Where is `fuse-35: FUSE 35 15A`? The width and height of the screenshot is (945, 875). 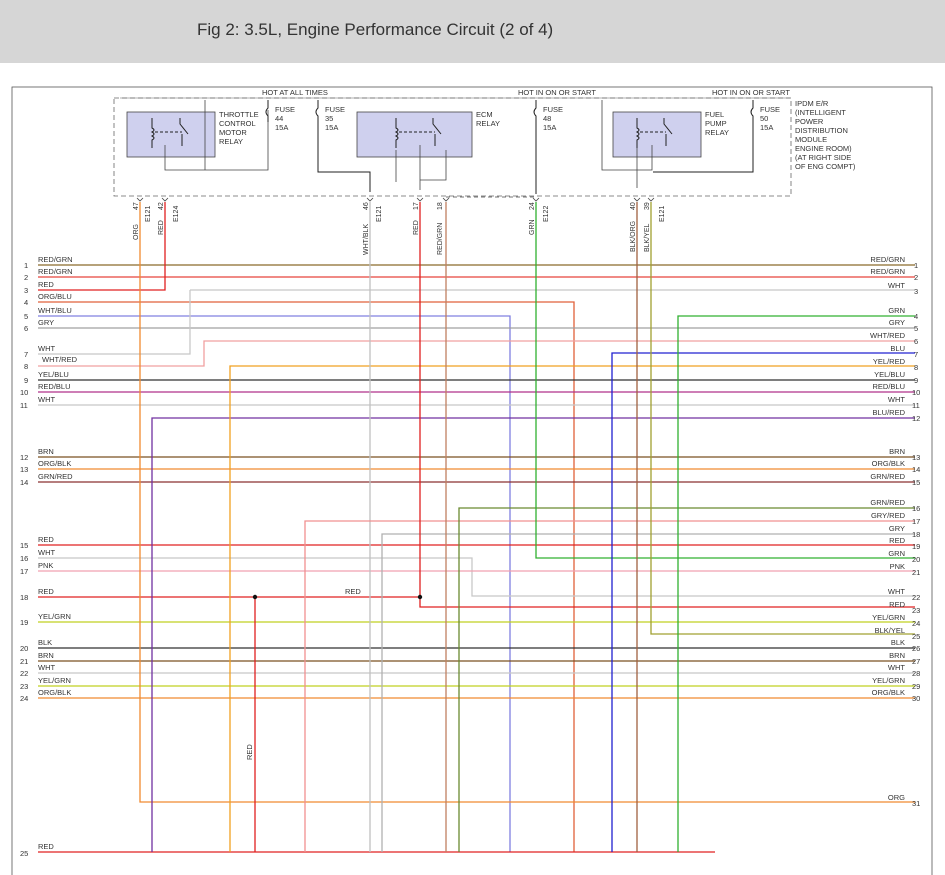 fuse-35: FUSE 35 15A is located at coordinates (343, 146).